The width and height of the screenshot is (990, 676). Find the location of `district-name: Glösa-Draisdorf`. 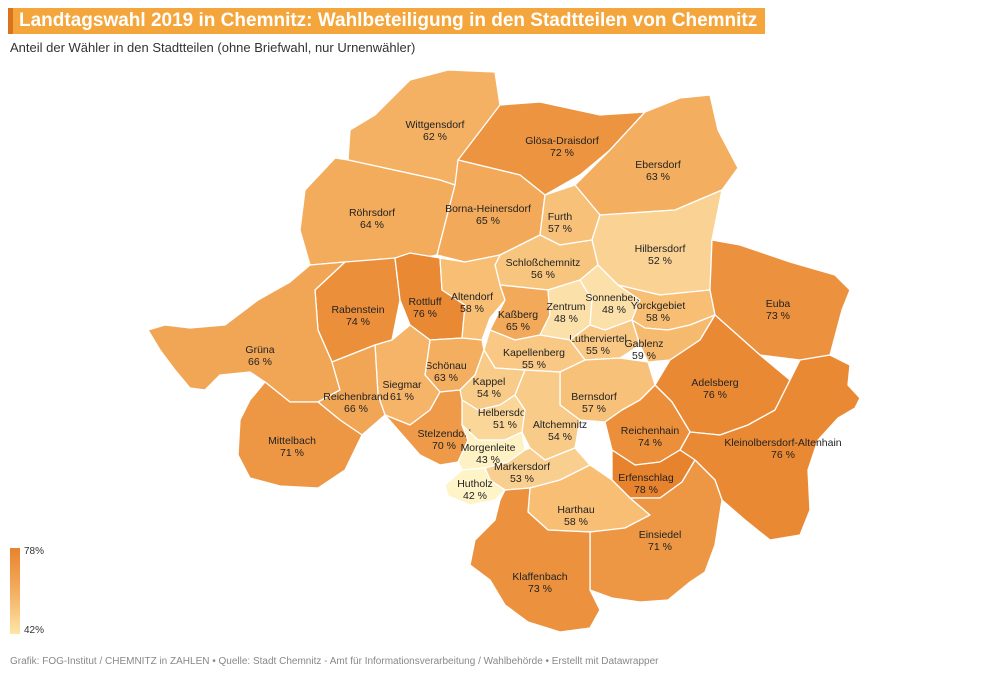

district-name: Glösa-Draisdorf is located at coordinates (562, 141).